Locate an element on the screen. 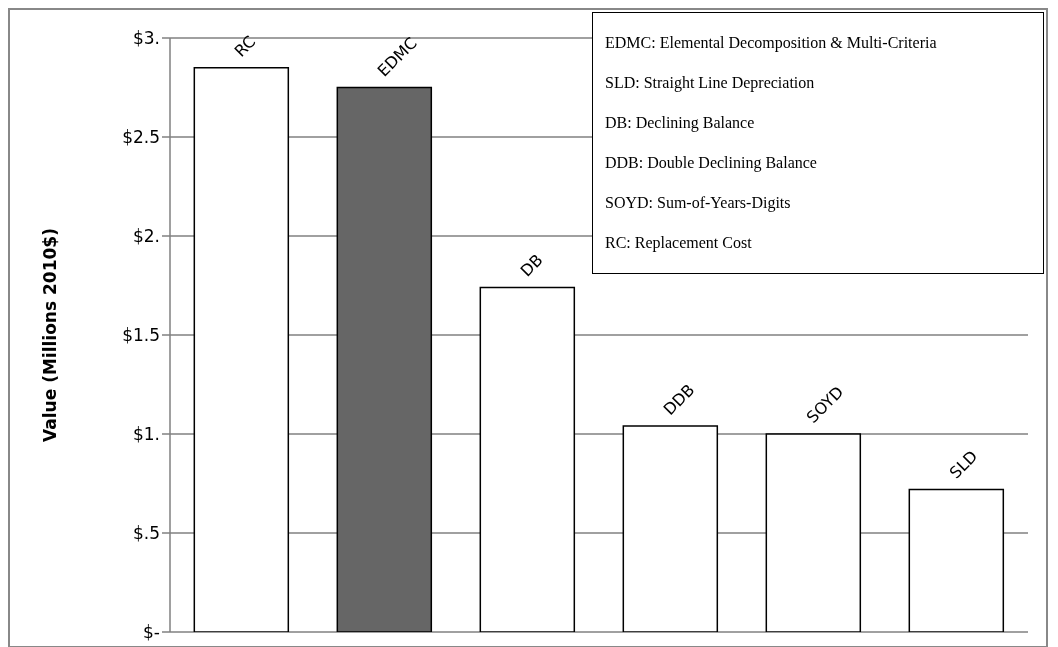  annotation: DB: Declining Balance is located at coordinates (680, 123).